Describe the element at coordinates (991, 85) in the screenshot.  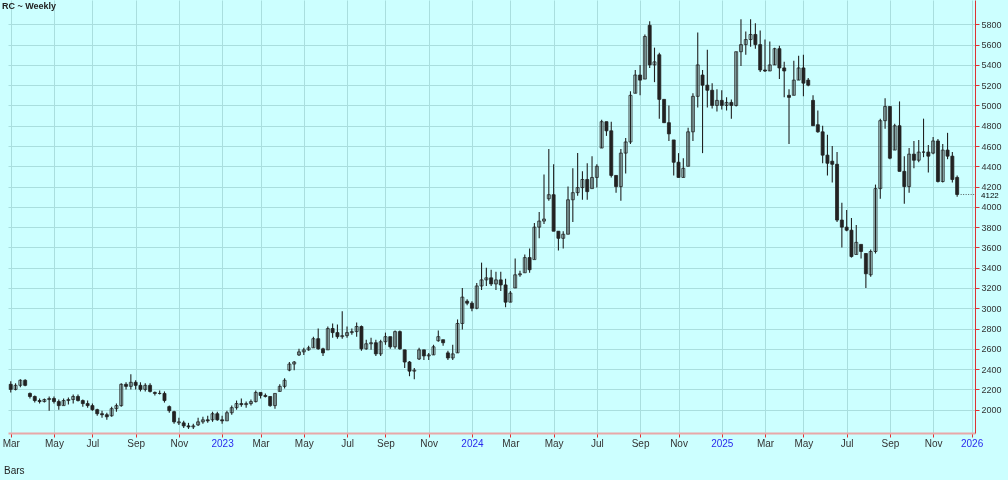
I see `y-tick-label: 5200` at that location.